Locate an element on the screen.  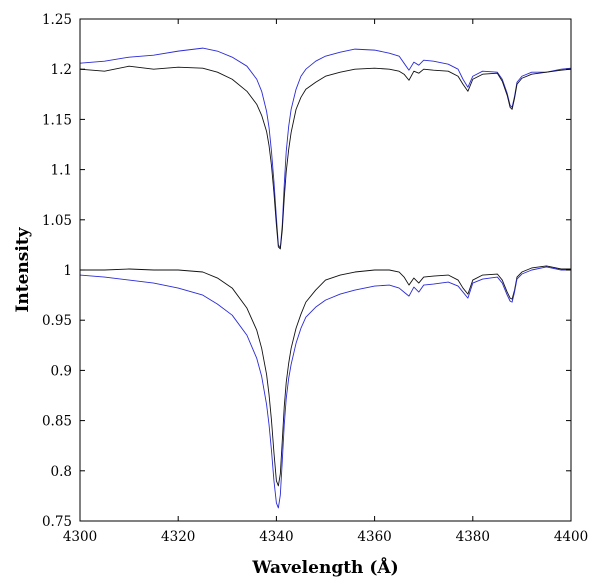
x-tick-label: 4300 is located at coordinates (80, 537).